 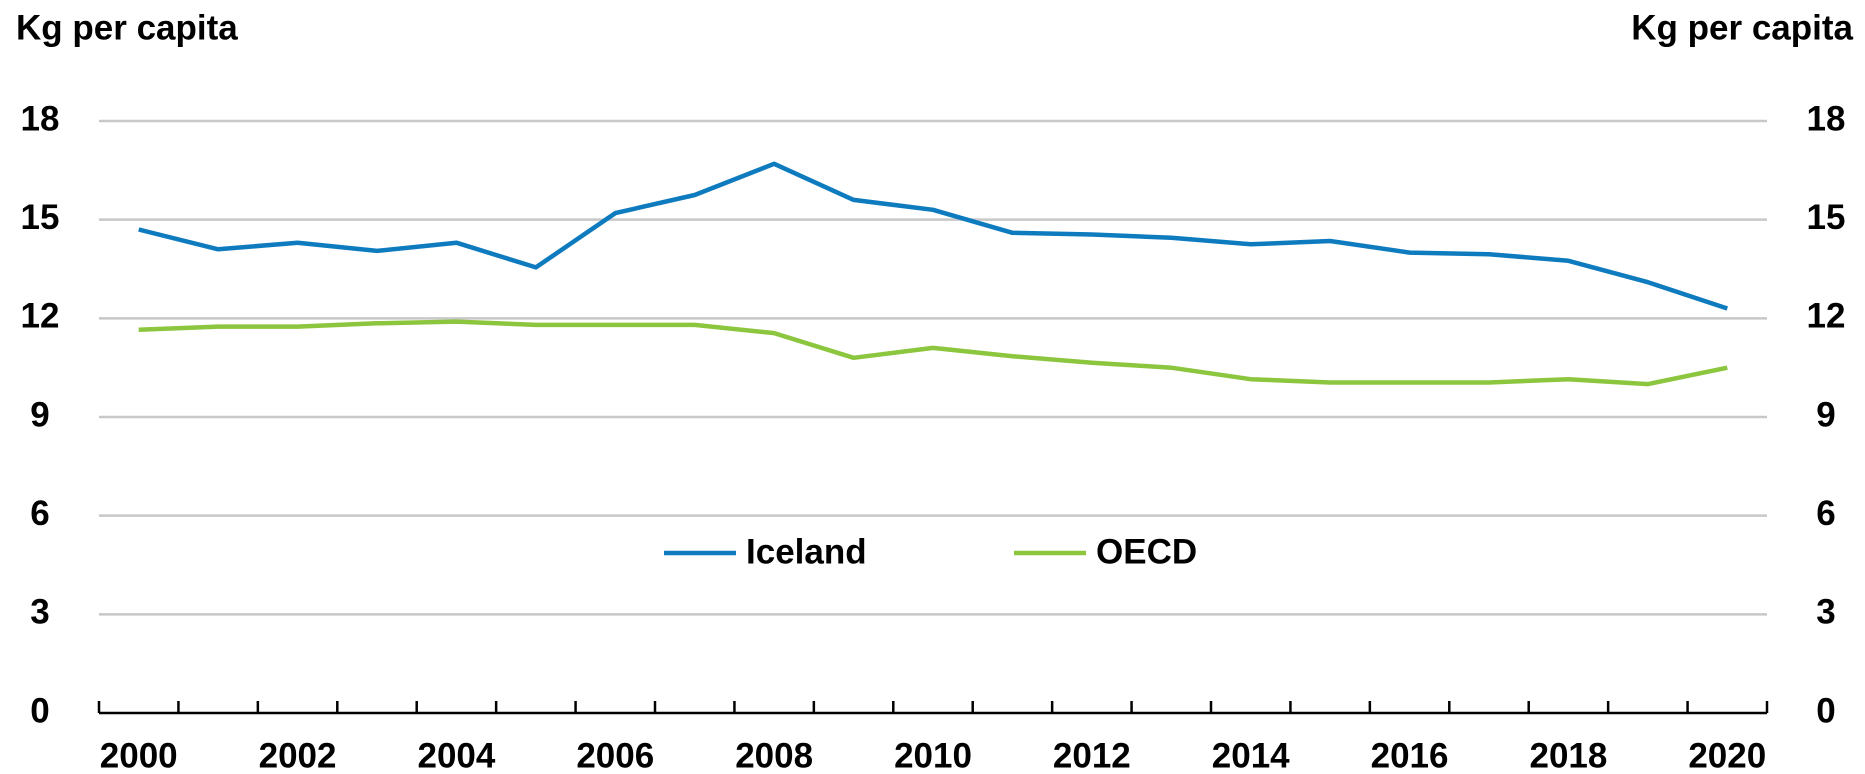 I want to click on x-tick-label: 2014, so click(x=1251, y=755).